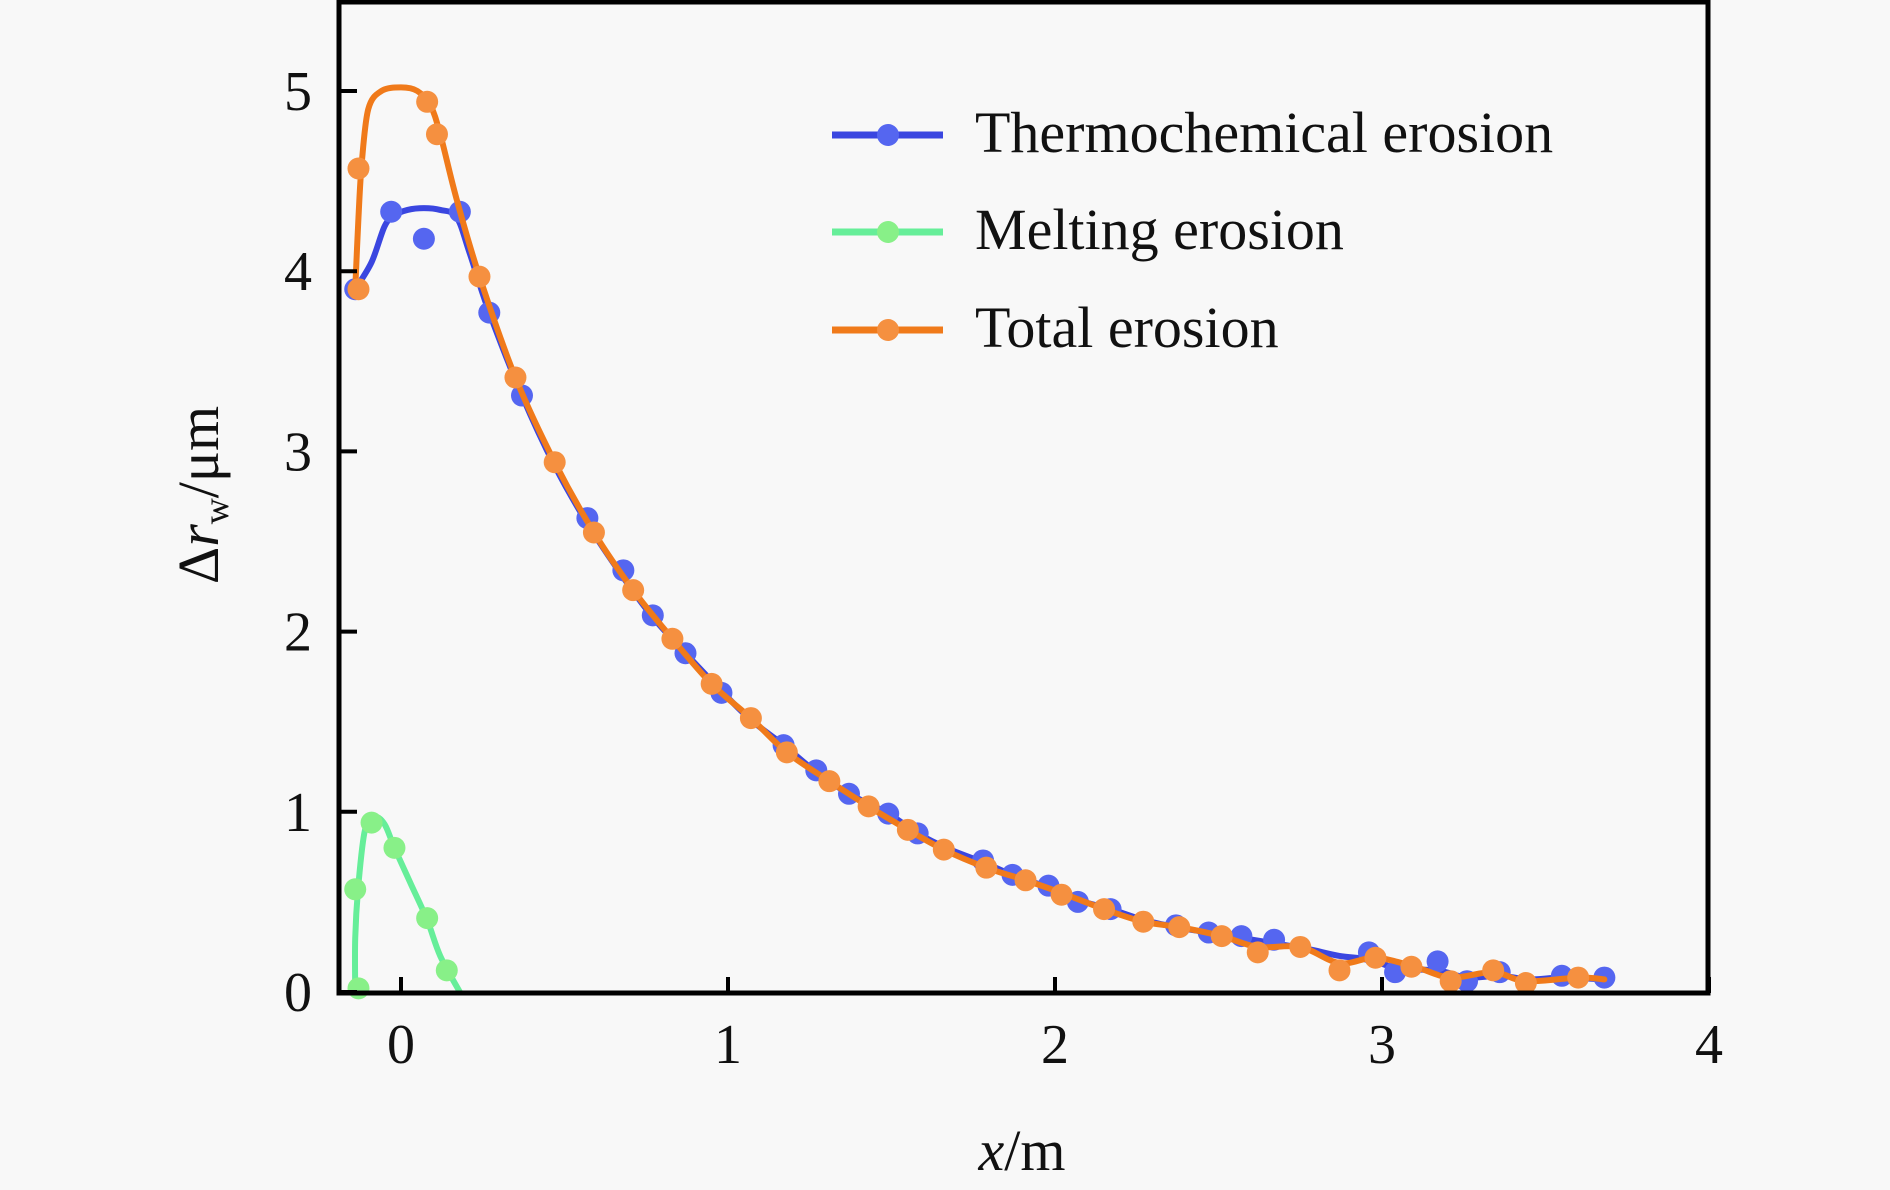 Image resolution: width=1890 pixels, height=1190 pixels. I want to click on x-axis-label: x/m, so click(1022, 1150).